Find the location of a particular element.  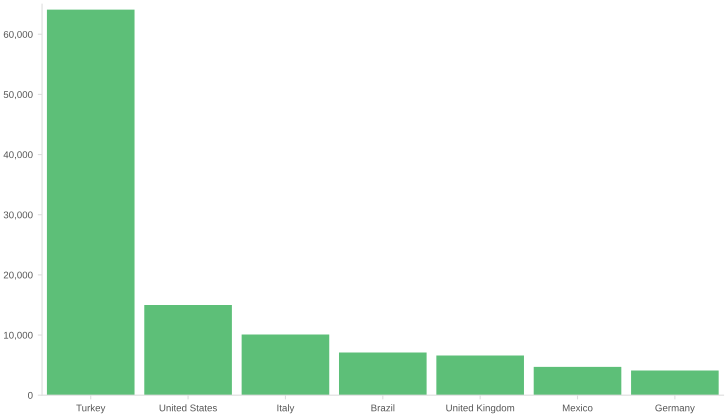

x-tick-label: Brazil is located at coordinates (382, 408).